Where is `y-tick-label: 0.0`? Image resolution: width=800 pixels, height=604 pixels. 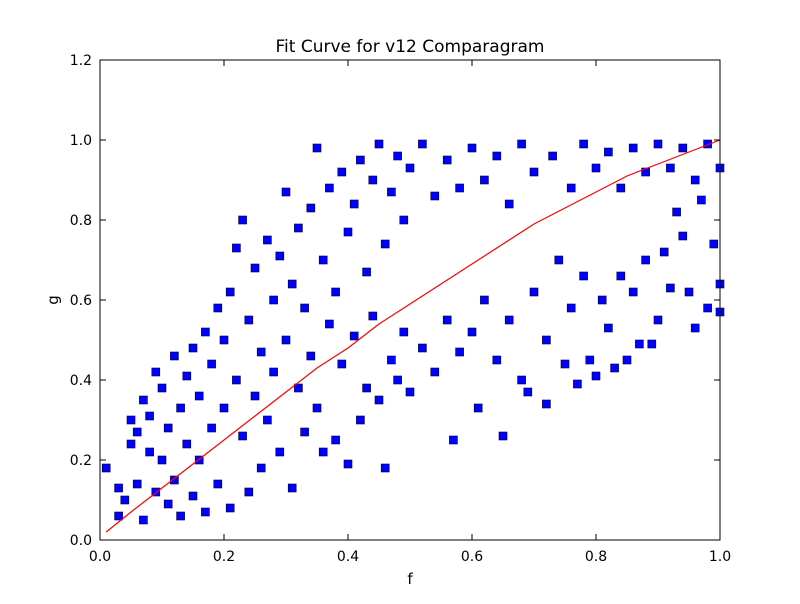 y-tick-label: 0.0 is located at coordinates (81, 541).